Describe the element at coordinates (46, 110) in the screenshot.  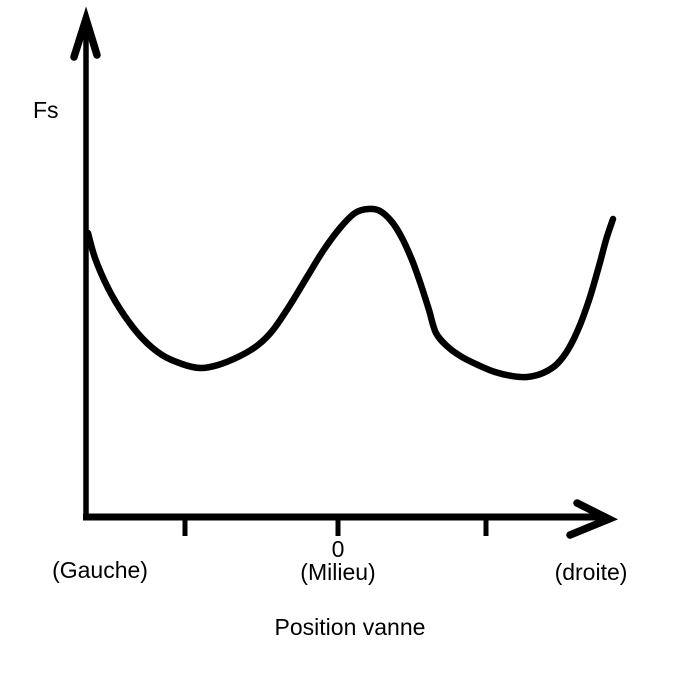
I see `y-axis-label: Fs` at that location.